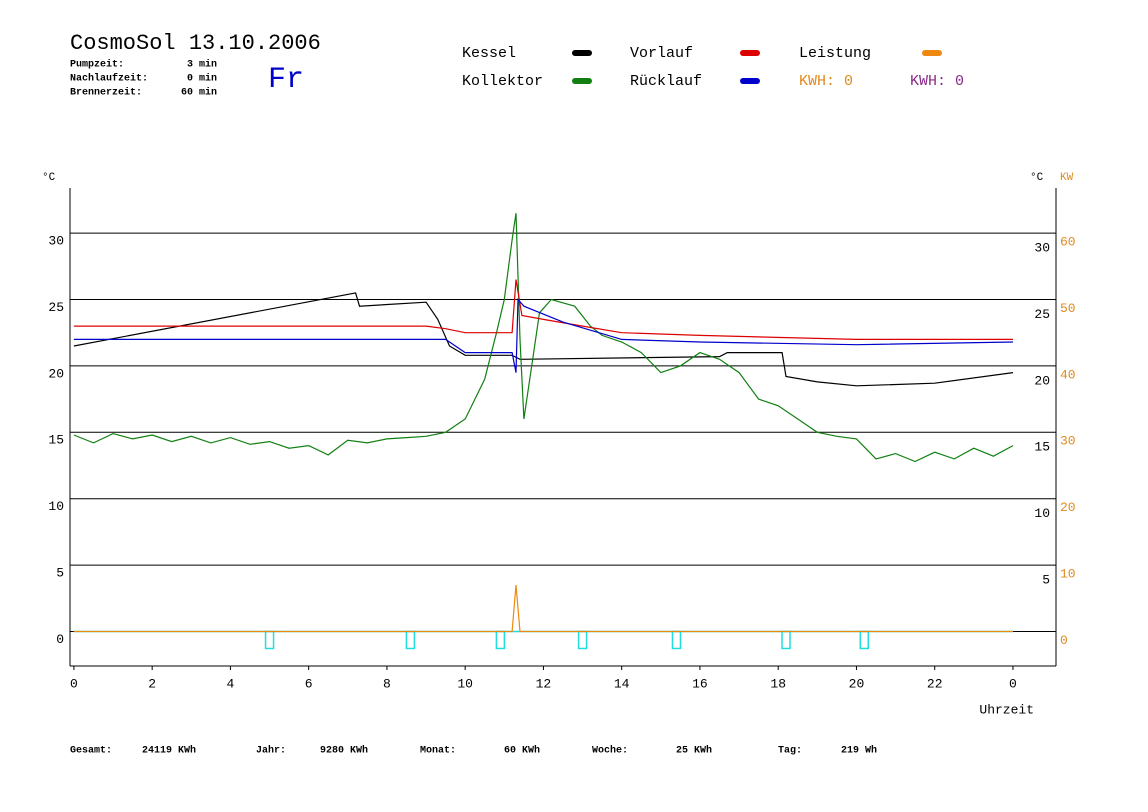  What do you see at coordinates (859, 751) in the screenshot?
I see `total-value: 219 Wh` at bounding box center [859, 751].